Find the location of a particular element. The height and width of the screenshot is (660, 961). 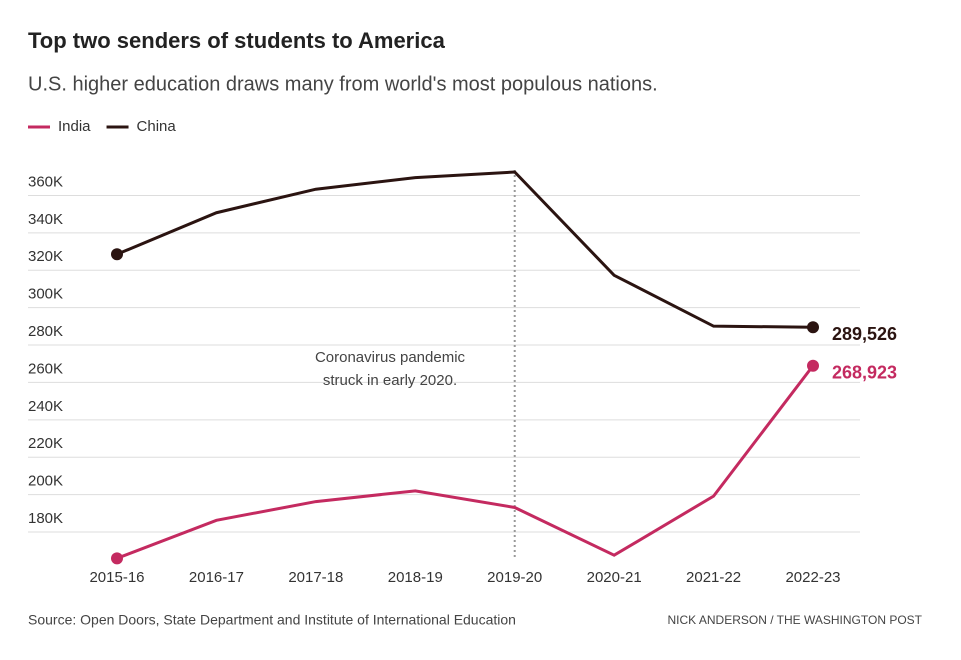

y-tick-label: 280K is located at coordinates (45, 331).